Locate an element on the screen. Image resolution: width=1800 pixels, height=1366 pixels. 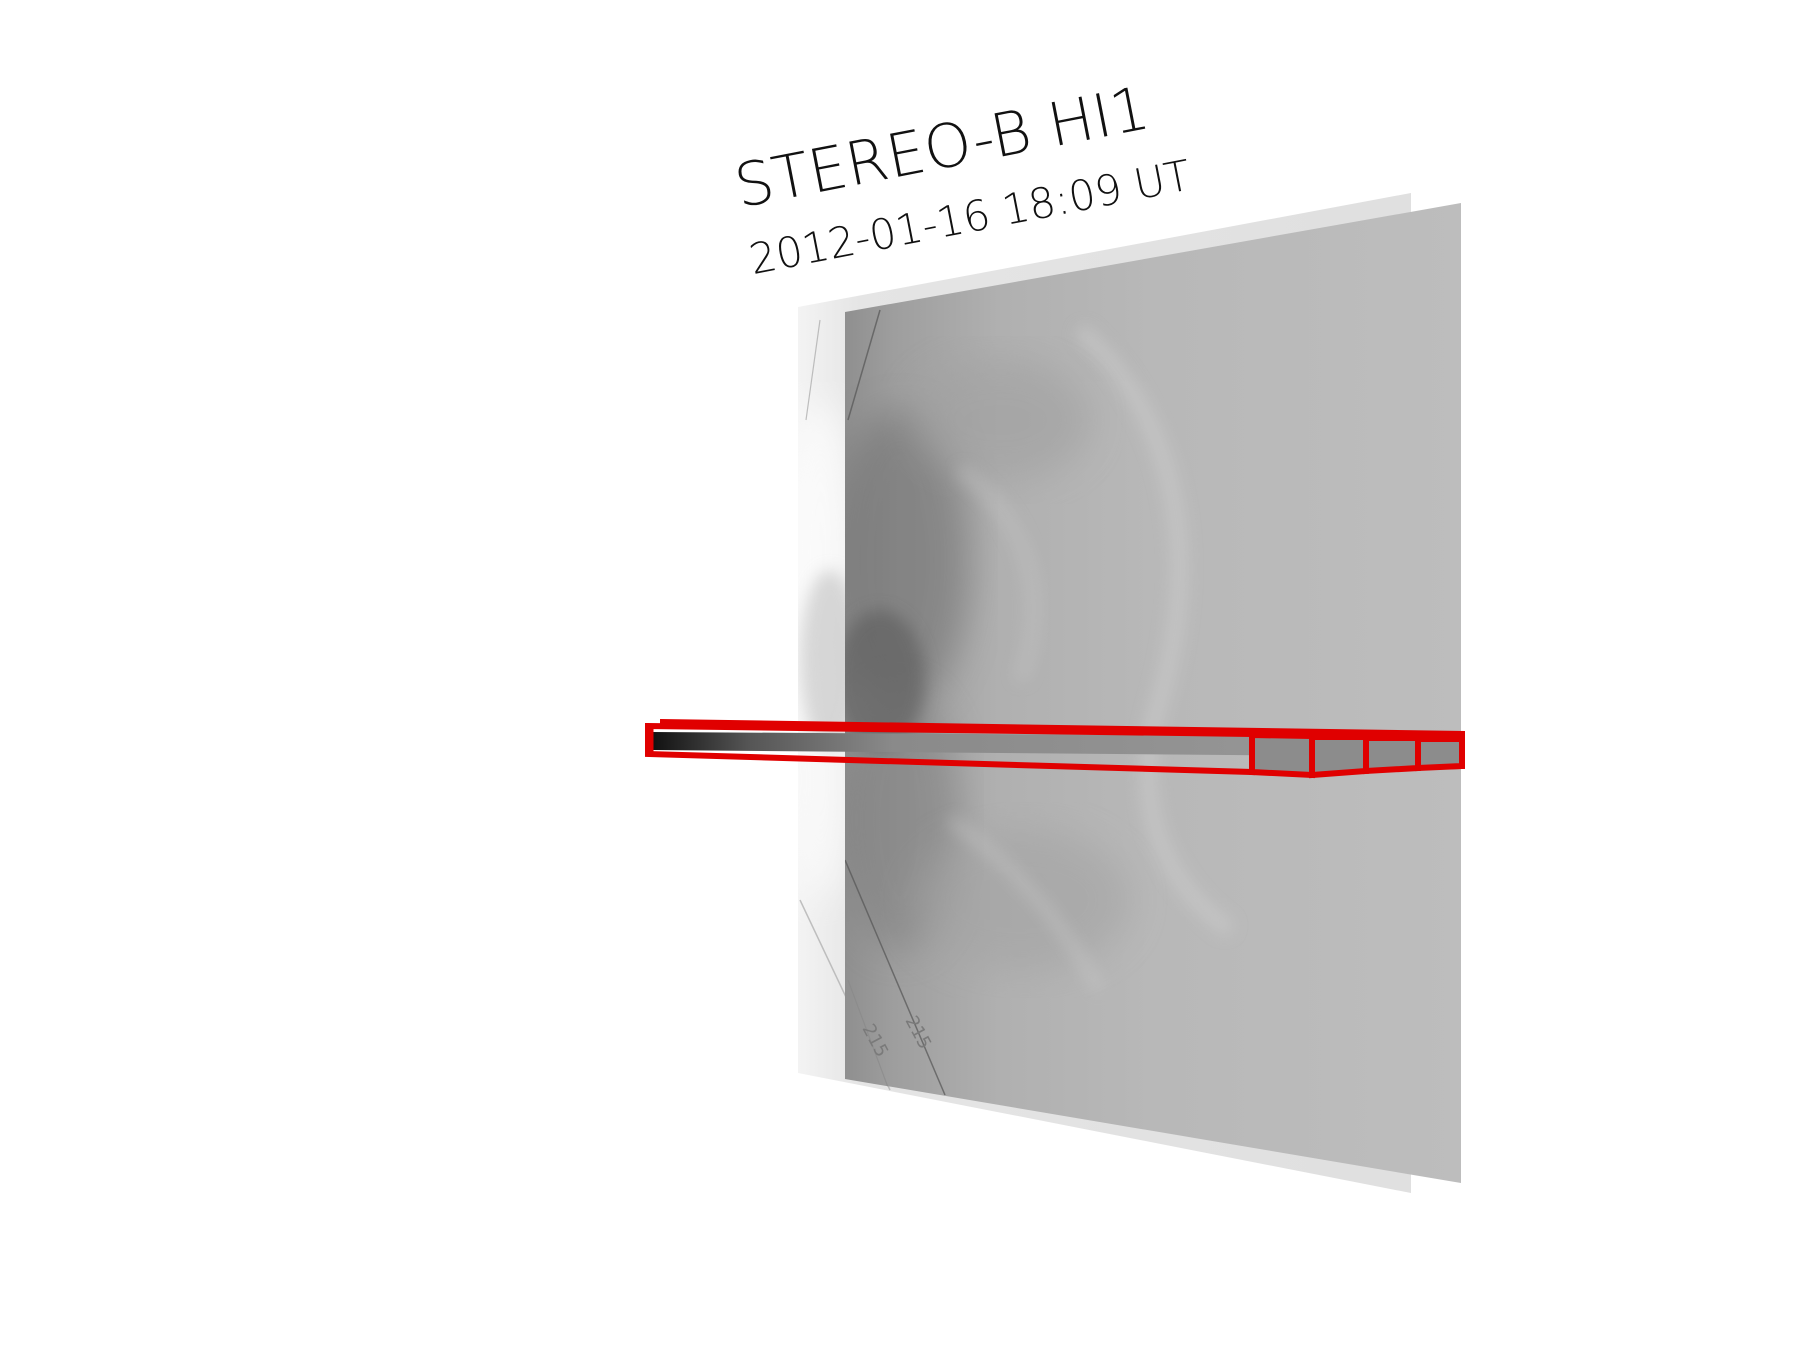
slit-strip is located at coordinates (1055, 749).